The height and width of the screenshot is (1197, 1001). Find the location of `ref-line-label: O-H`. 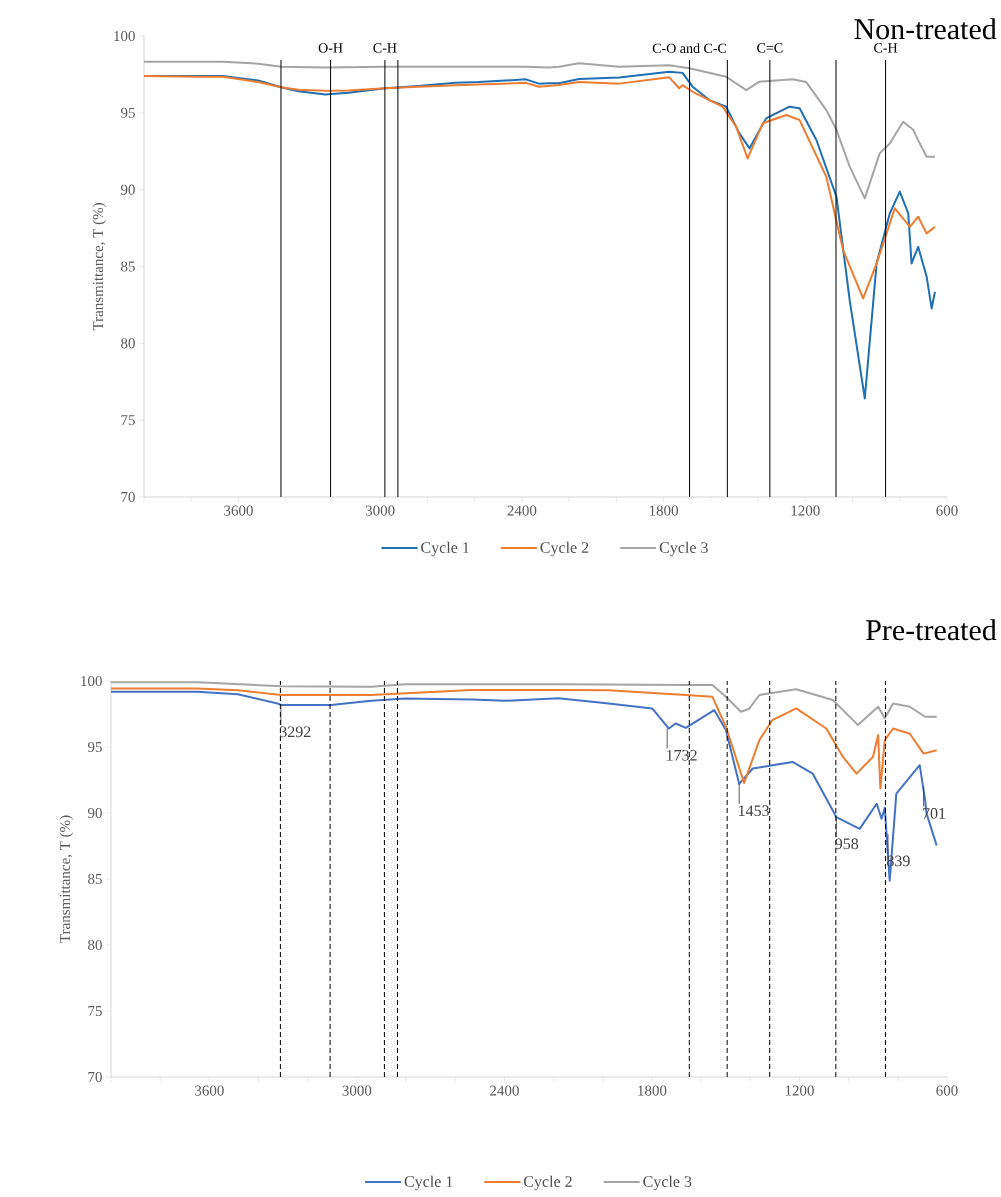

ref-line-label: O-H is located at coordinates (330, 48).